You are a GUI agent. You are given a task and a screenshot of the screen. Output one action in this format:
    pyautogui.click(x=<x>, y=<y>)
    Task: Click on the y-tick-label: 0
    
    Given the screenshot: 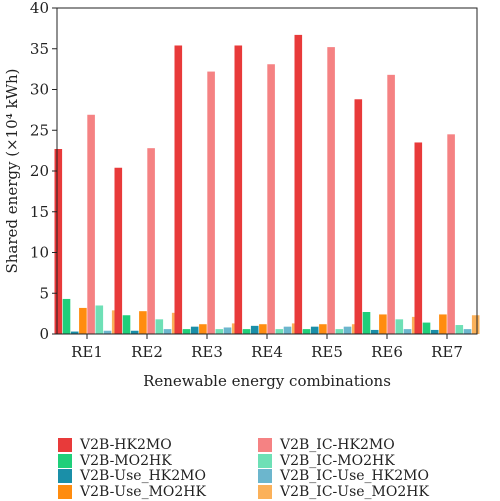 What is the action you would take?
    pyautogui.click(x=44, y=334)
    